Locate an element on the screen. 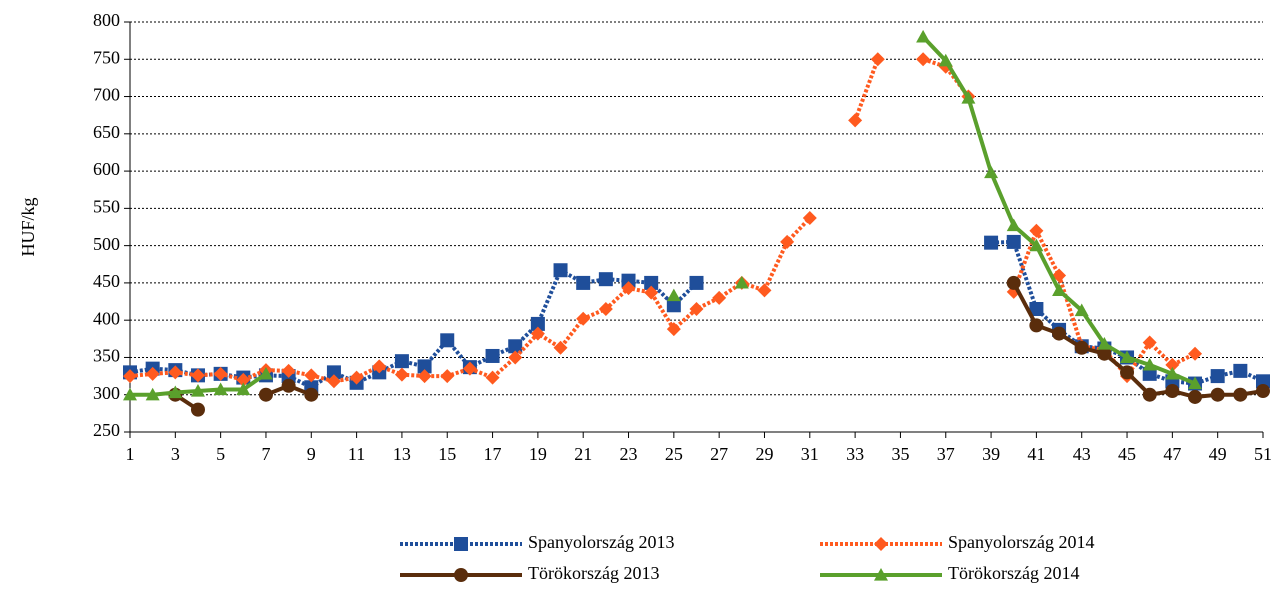 The height and width of the screenshot is (593, 1282). x-tick-label: 27 is located at coordinates (719, 454).